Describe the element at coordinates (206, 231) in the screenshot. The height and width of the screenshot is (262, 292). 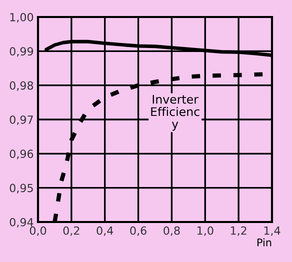
I see `x-tick-label: 1,0` at that location.